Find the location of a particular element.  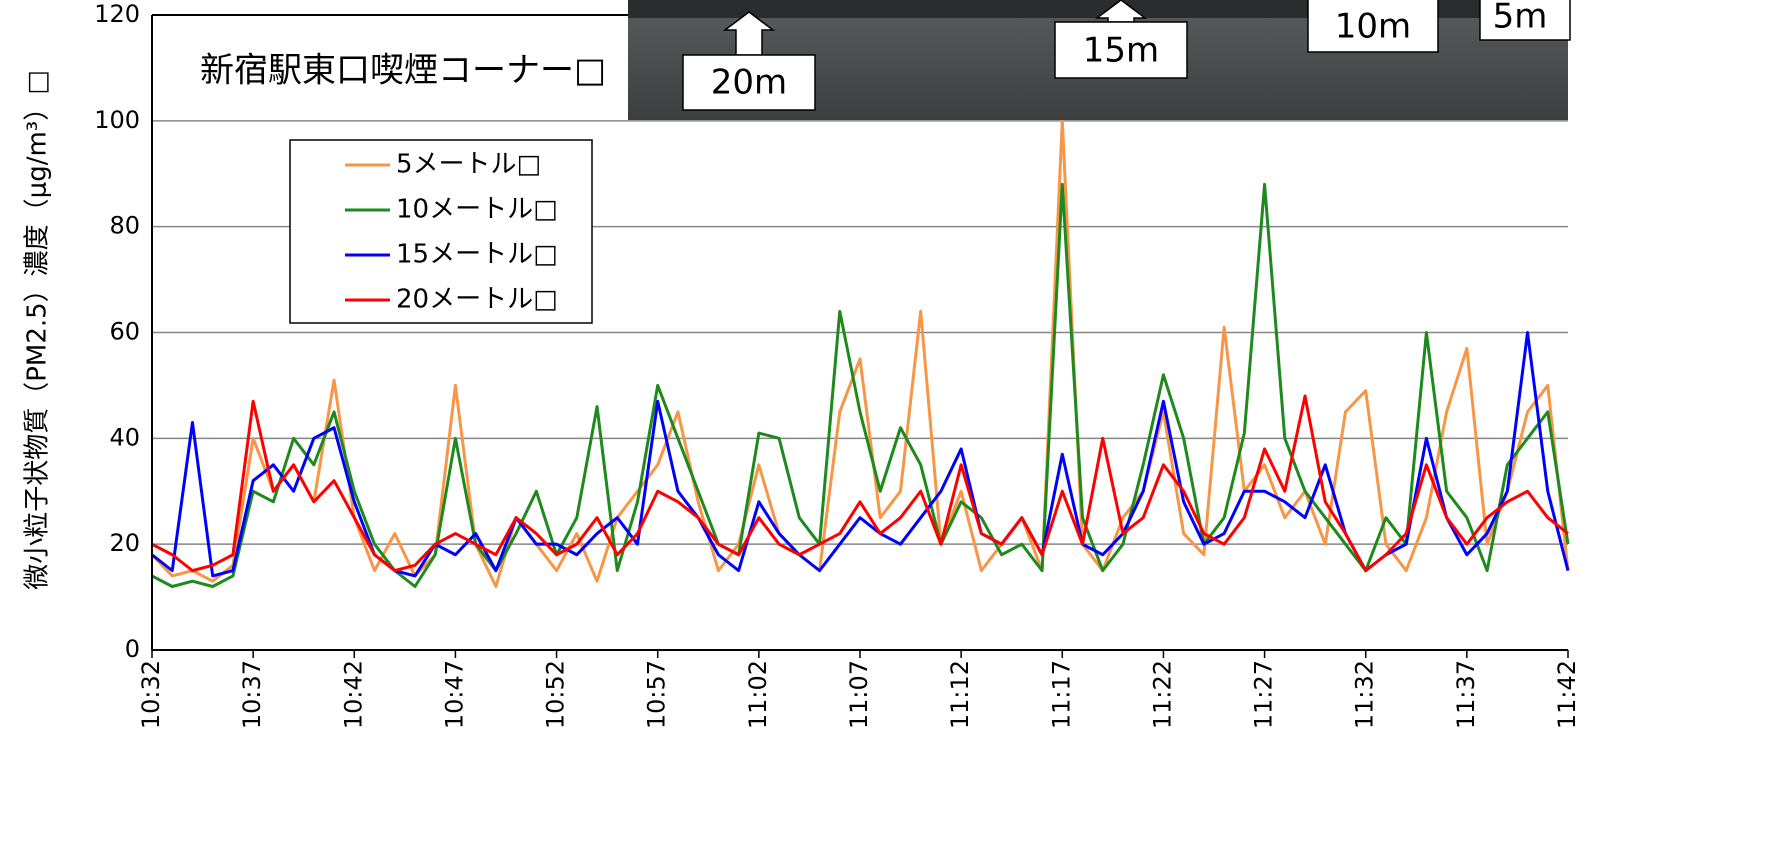

y-tick-label: 60 is located at coordinates (124, 332).